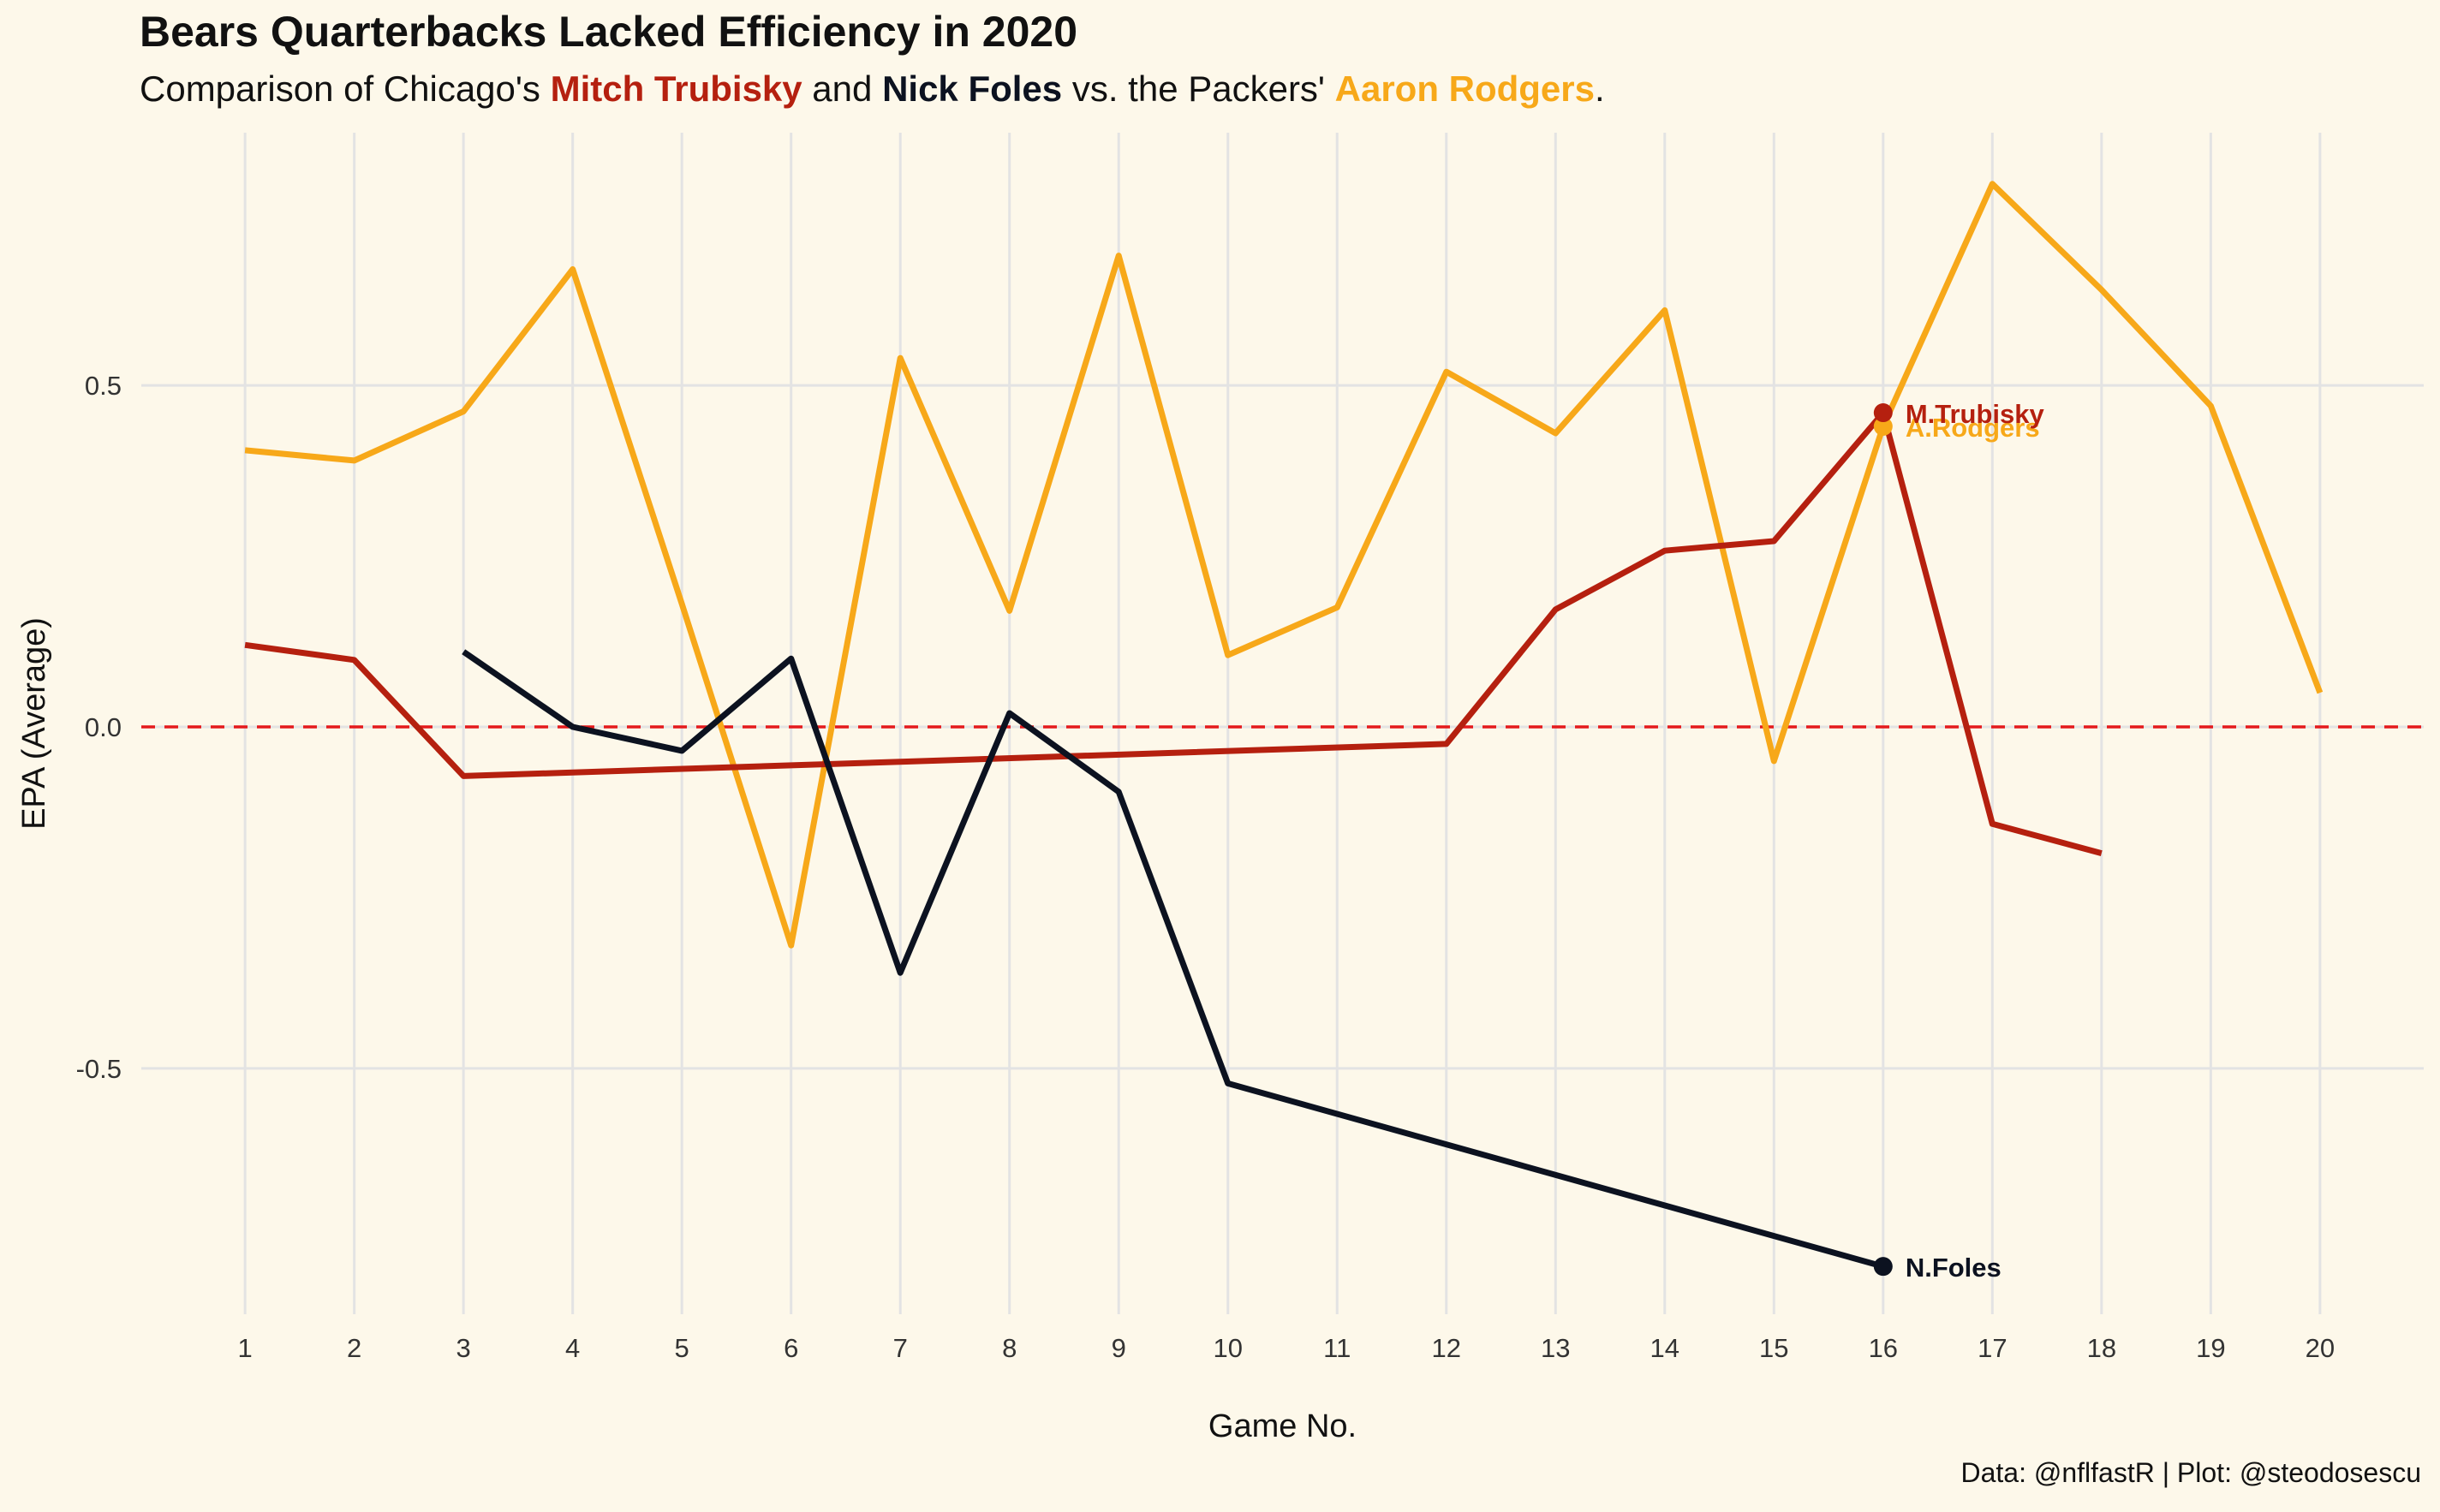  I want to click on x-tick-label: 16, so click(1883, 1348).